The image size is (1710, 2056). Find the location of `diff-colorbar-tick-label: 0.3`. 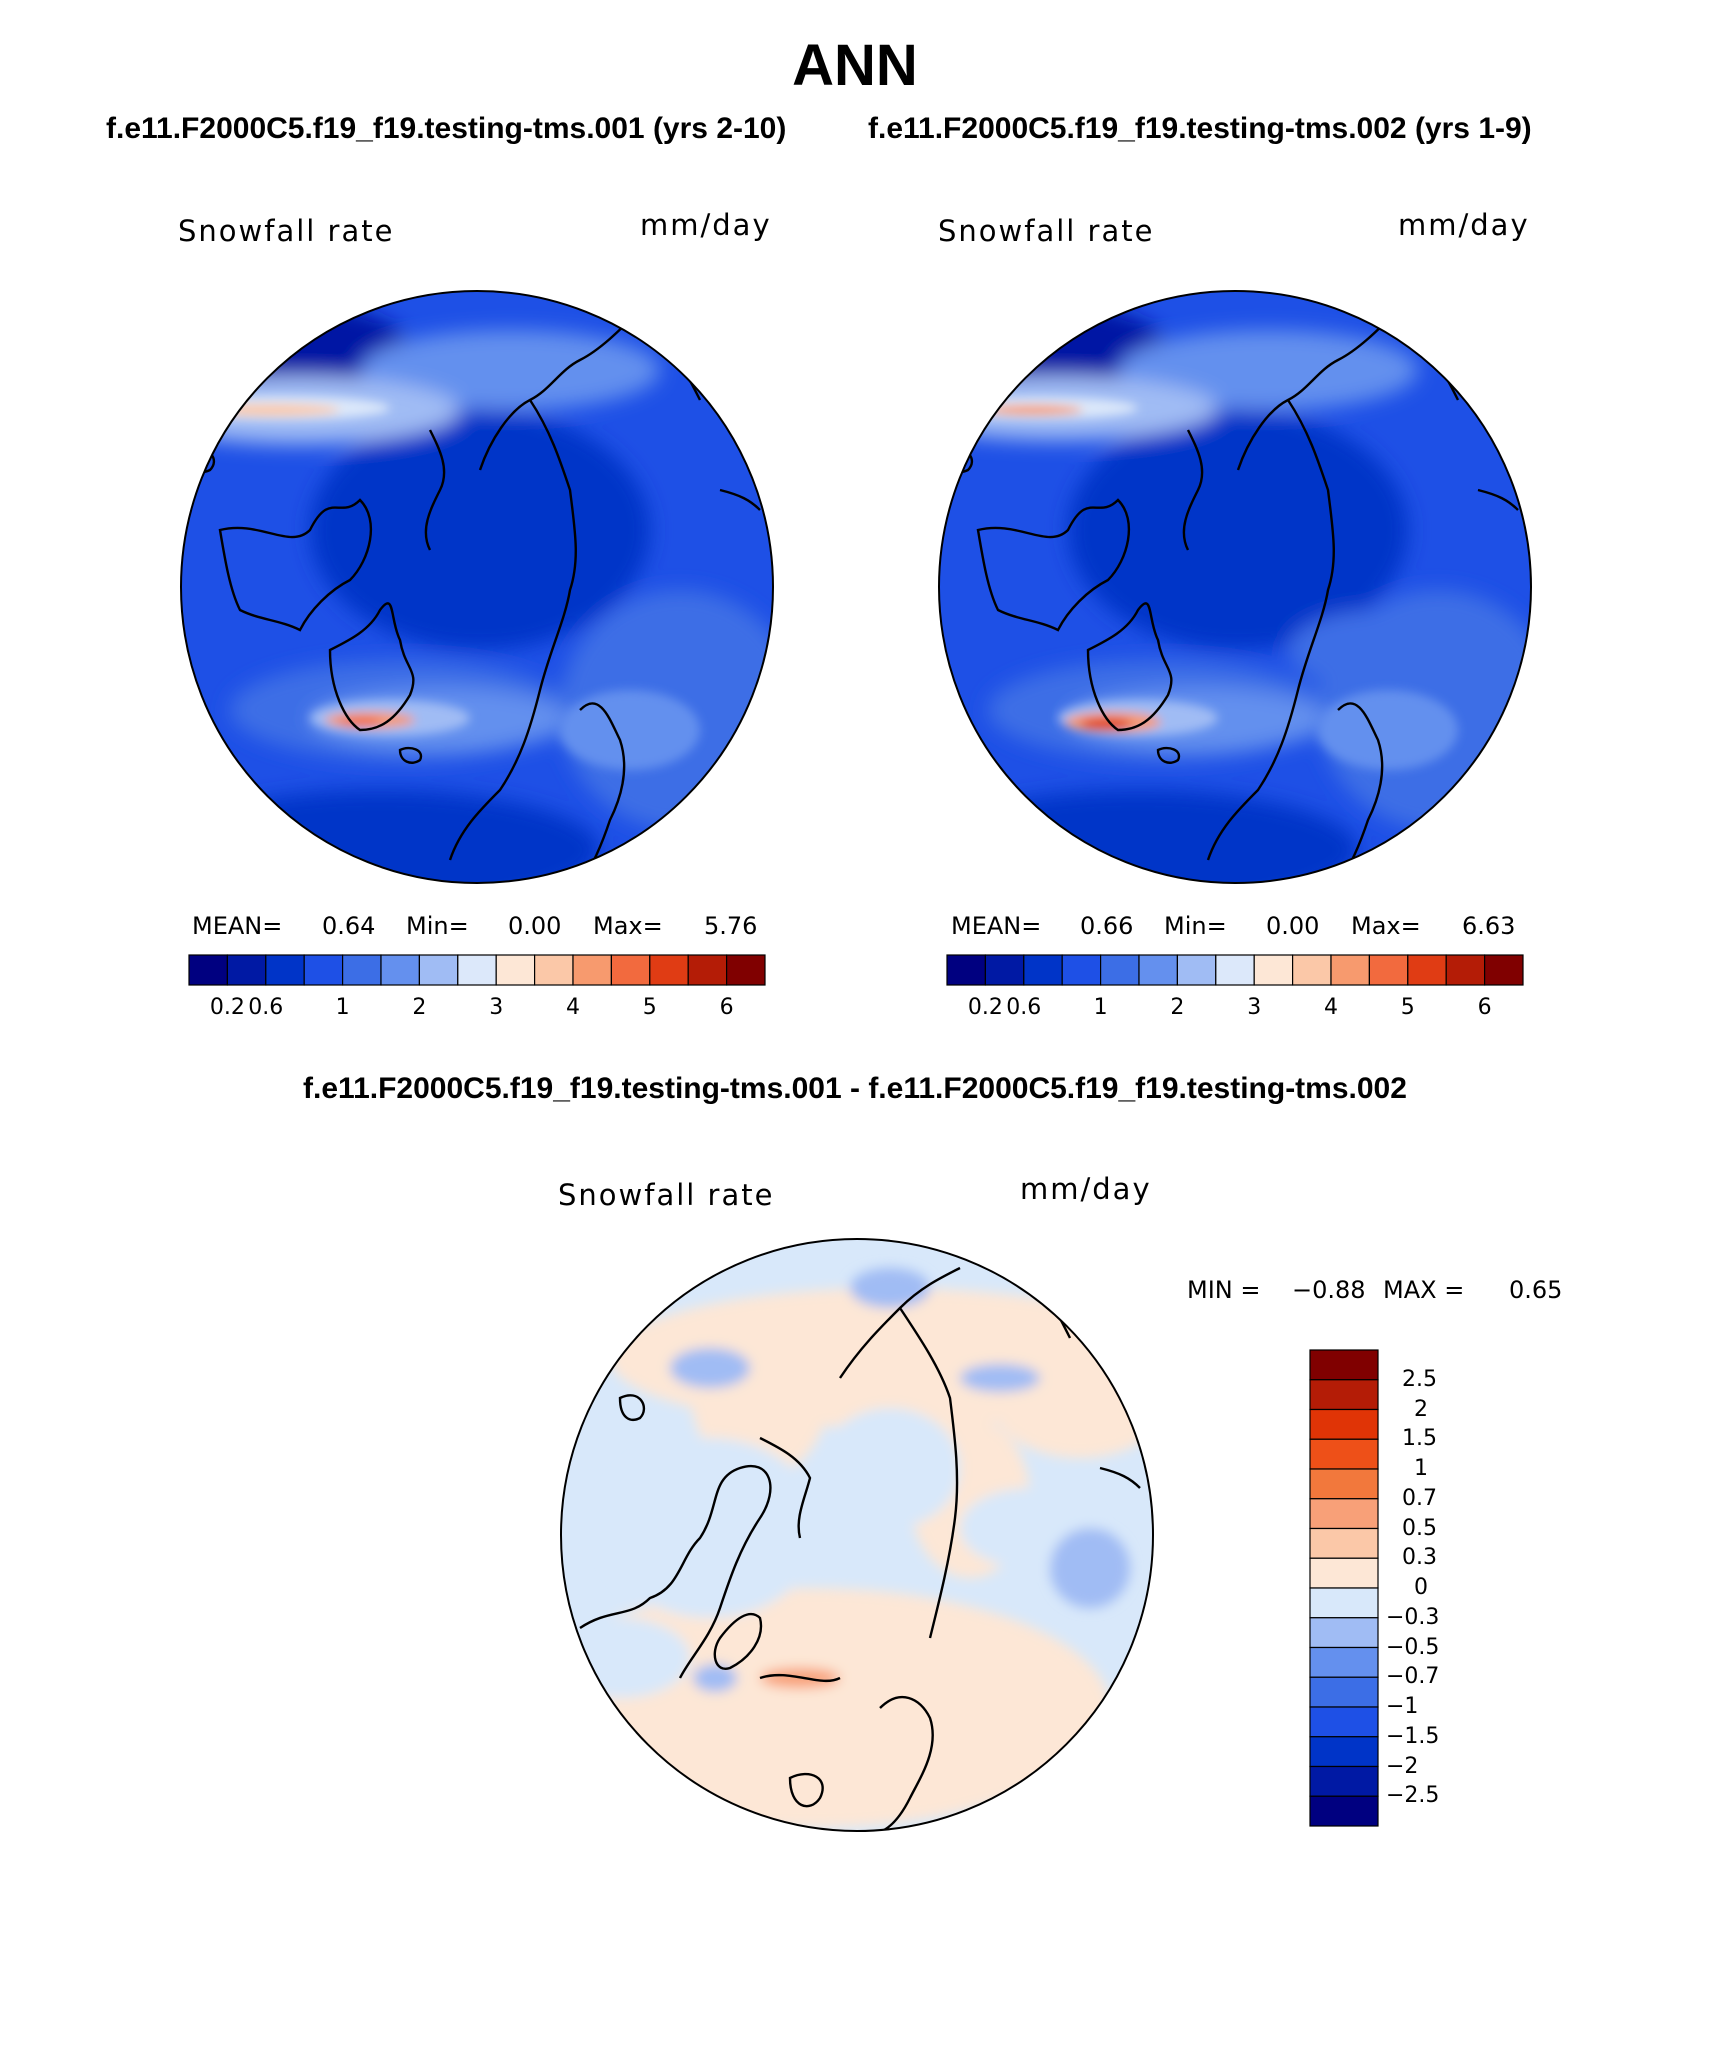

diff-colorbar-tick-label: 0.3 is located at coordinates (1419, 1558).